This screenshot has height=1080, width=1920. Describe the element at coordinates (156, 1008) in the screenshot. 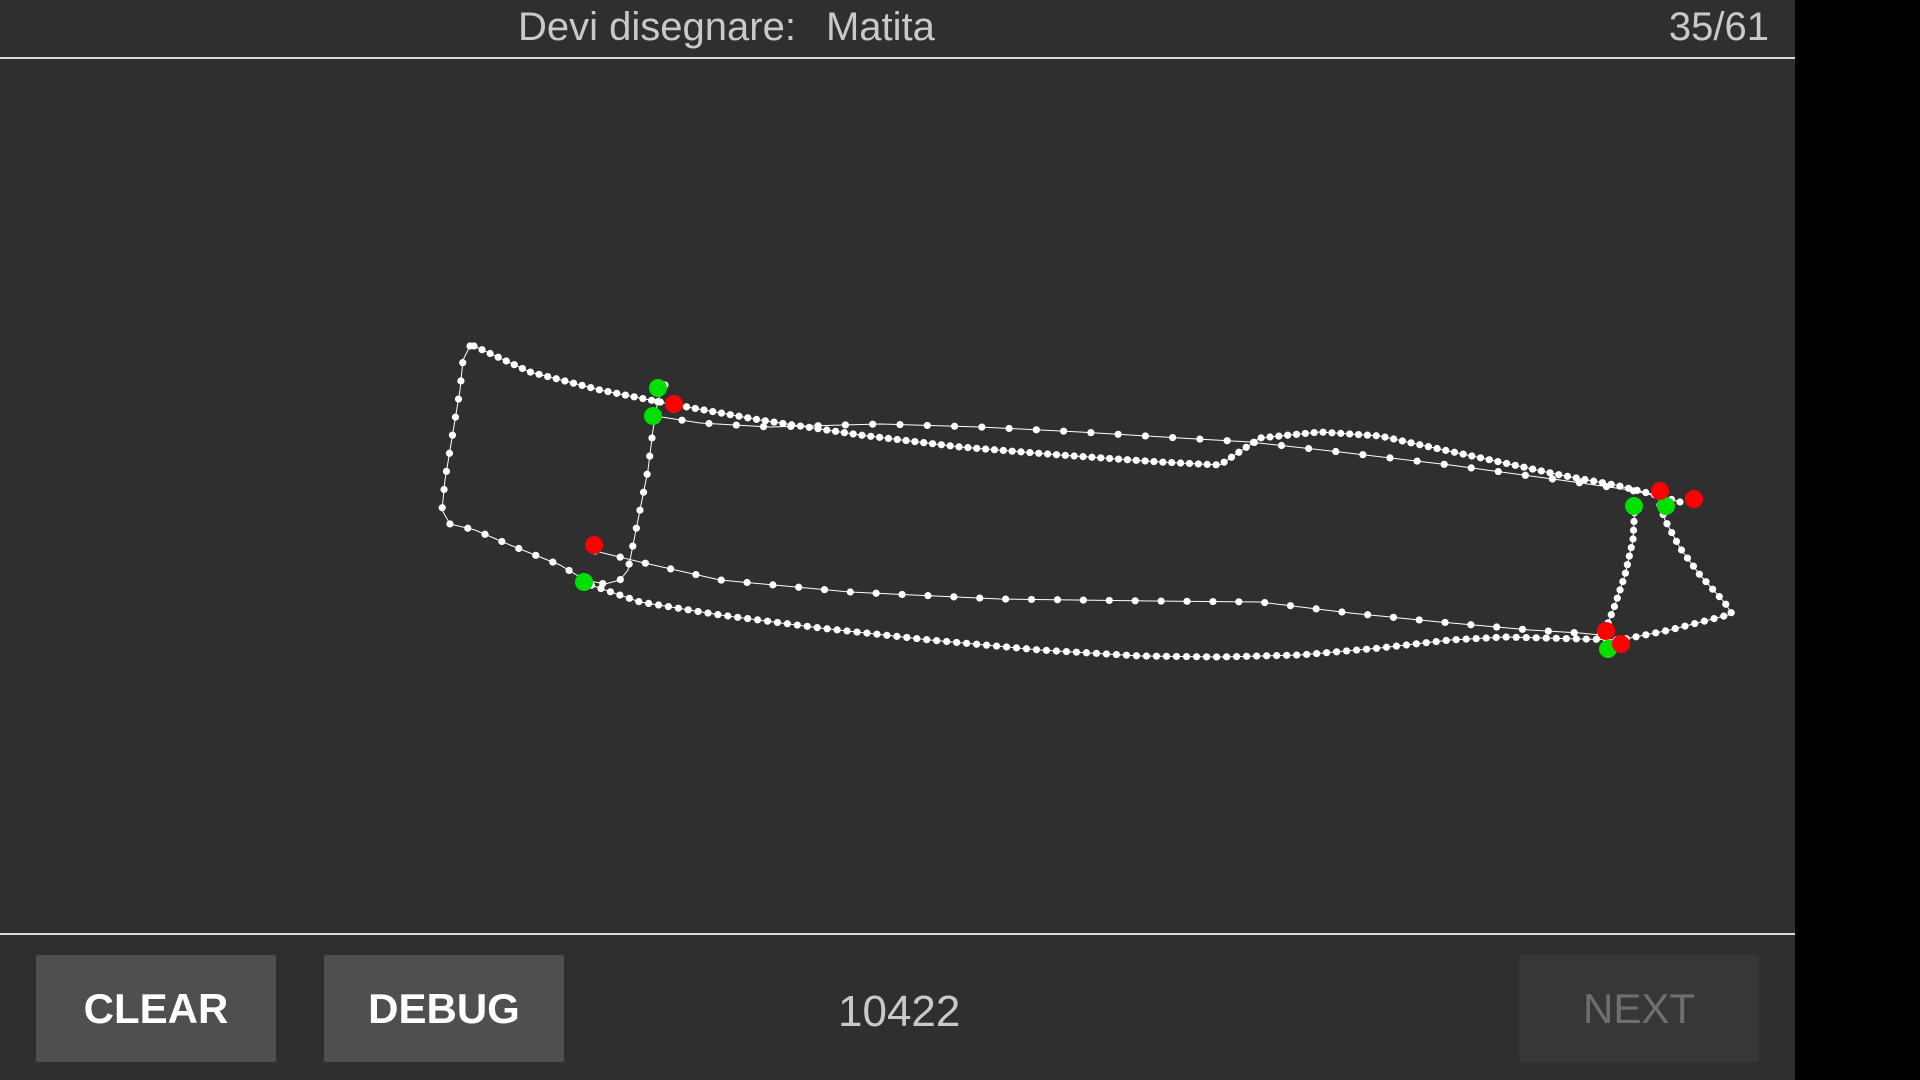

I see `clear-button: CLEAR` at that location.